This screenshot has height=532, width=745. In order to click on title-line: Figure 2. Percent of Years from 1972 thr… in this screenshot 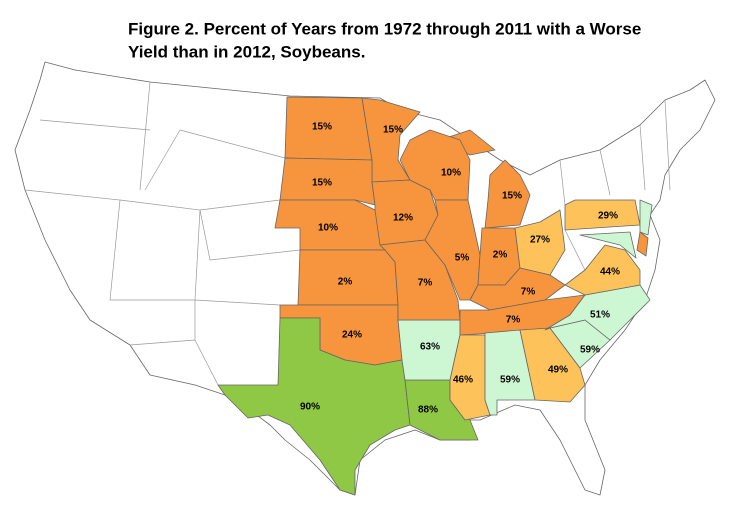, I will do `click(384, 28)`.